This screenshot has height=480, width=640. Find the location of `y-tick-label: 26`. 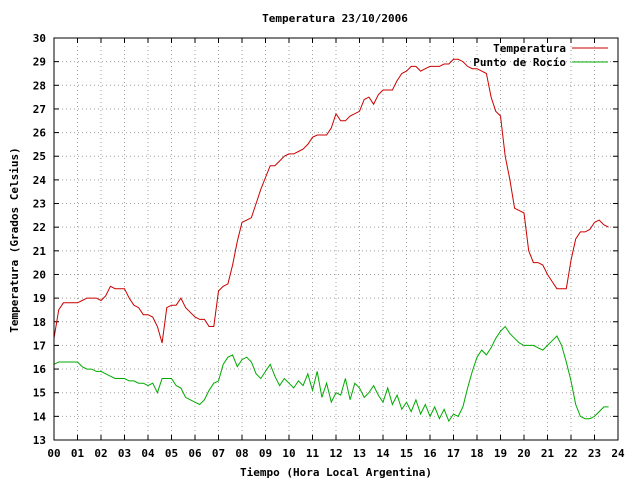

y-tick-label: 26 is located at coordinates (40, 133).